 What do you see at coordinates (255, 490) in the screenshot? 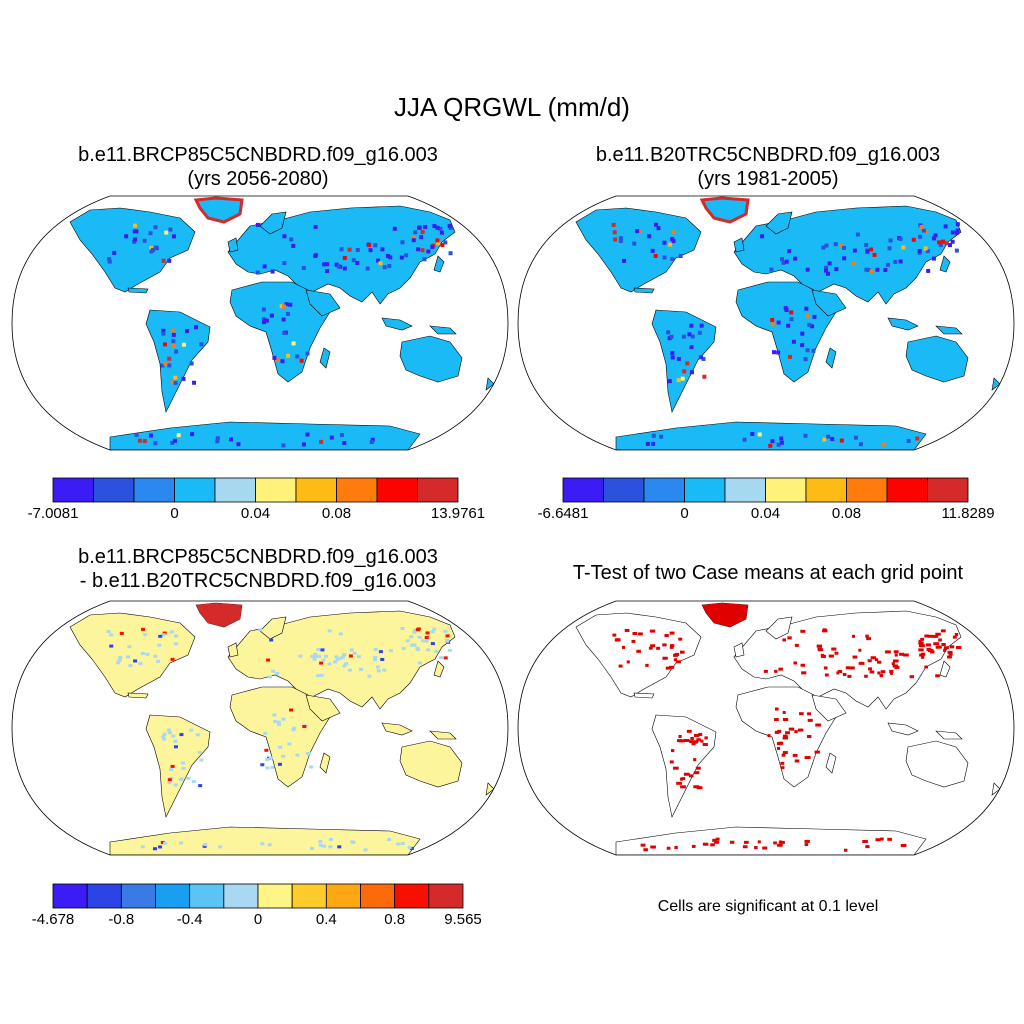
I see `colorbar-boxes` at bounding box center [255, 490].